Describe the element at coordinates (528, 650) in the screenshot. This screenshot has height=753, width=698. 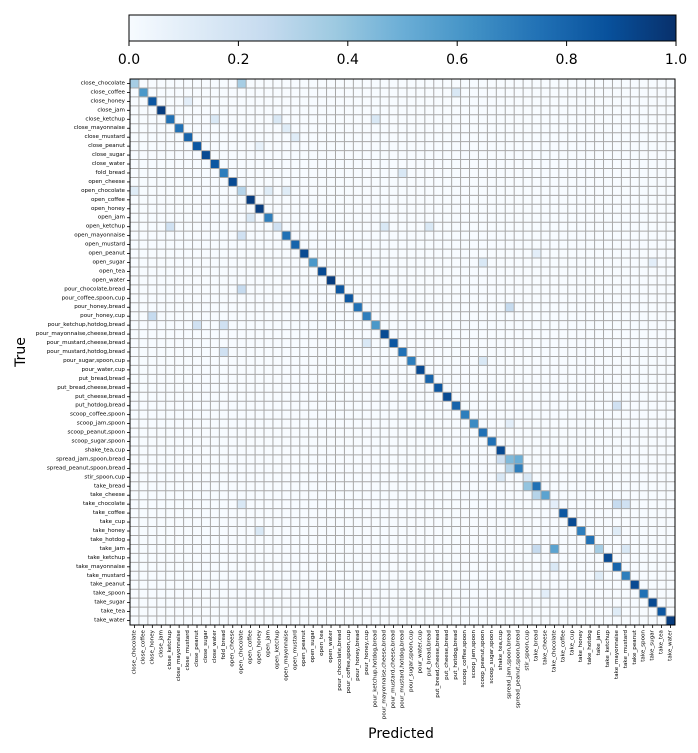
I see `x-tick-label: stir_spoon,cup` at that location.